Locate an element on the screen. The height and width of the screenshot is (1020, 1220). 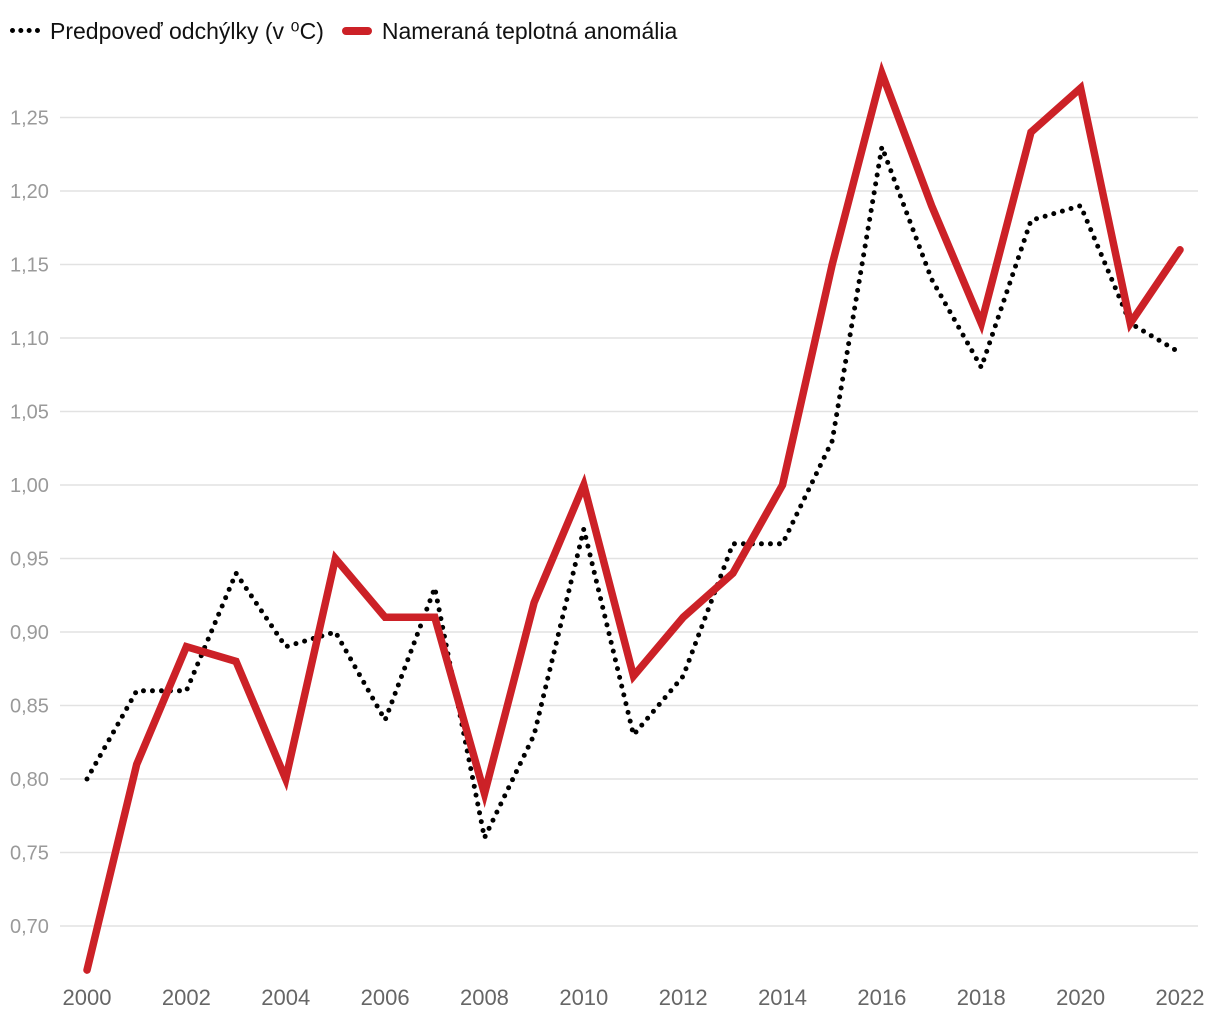
y-tick-label: 1,15 is located at coordinates (29, 266).